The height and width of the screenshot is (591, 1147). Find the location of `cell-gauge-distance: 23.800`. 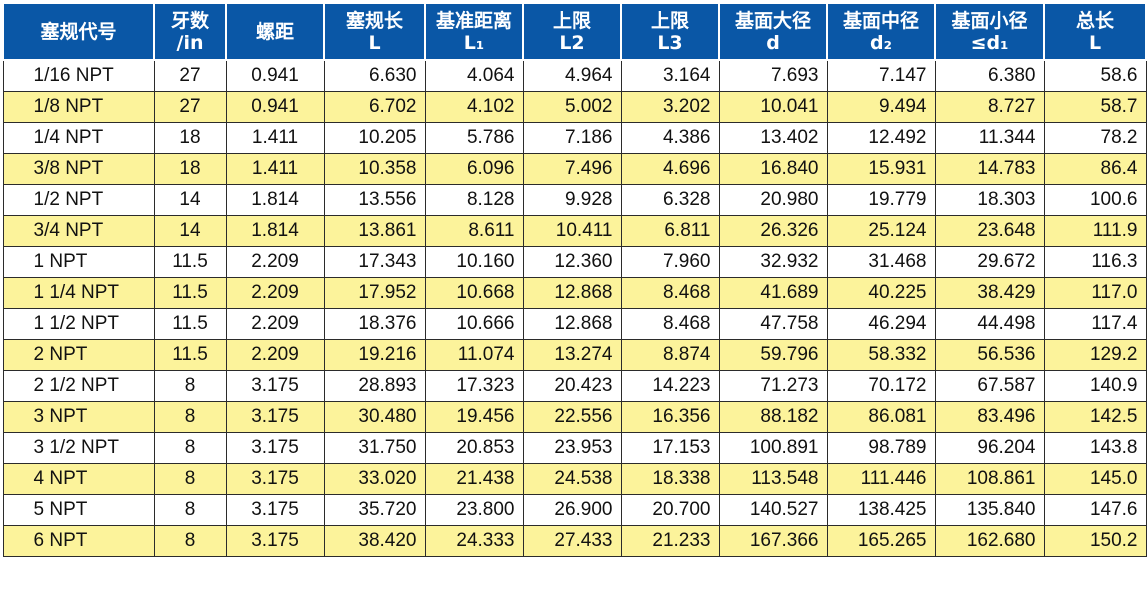

cell-gauge-distance: 23.800 is located at coordinates (474, 509).